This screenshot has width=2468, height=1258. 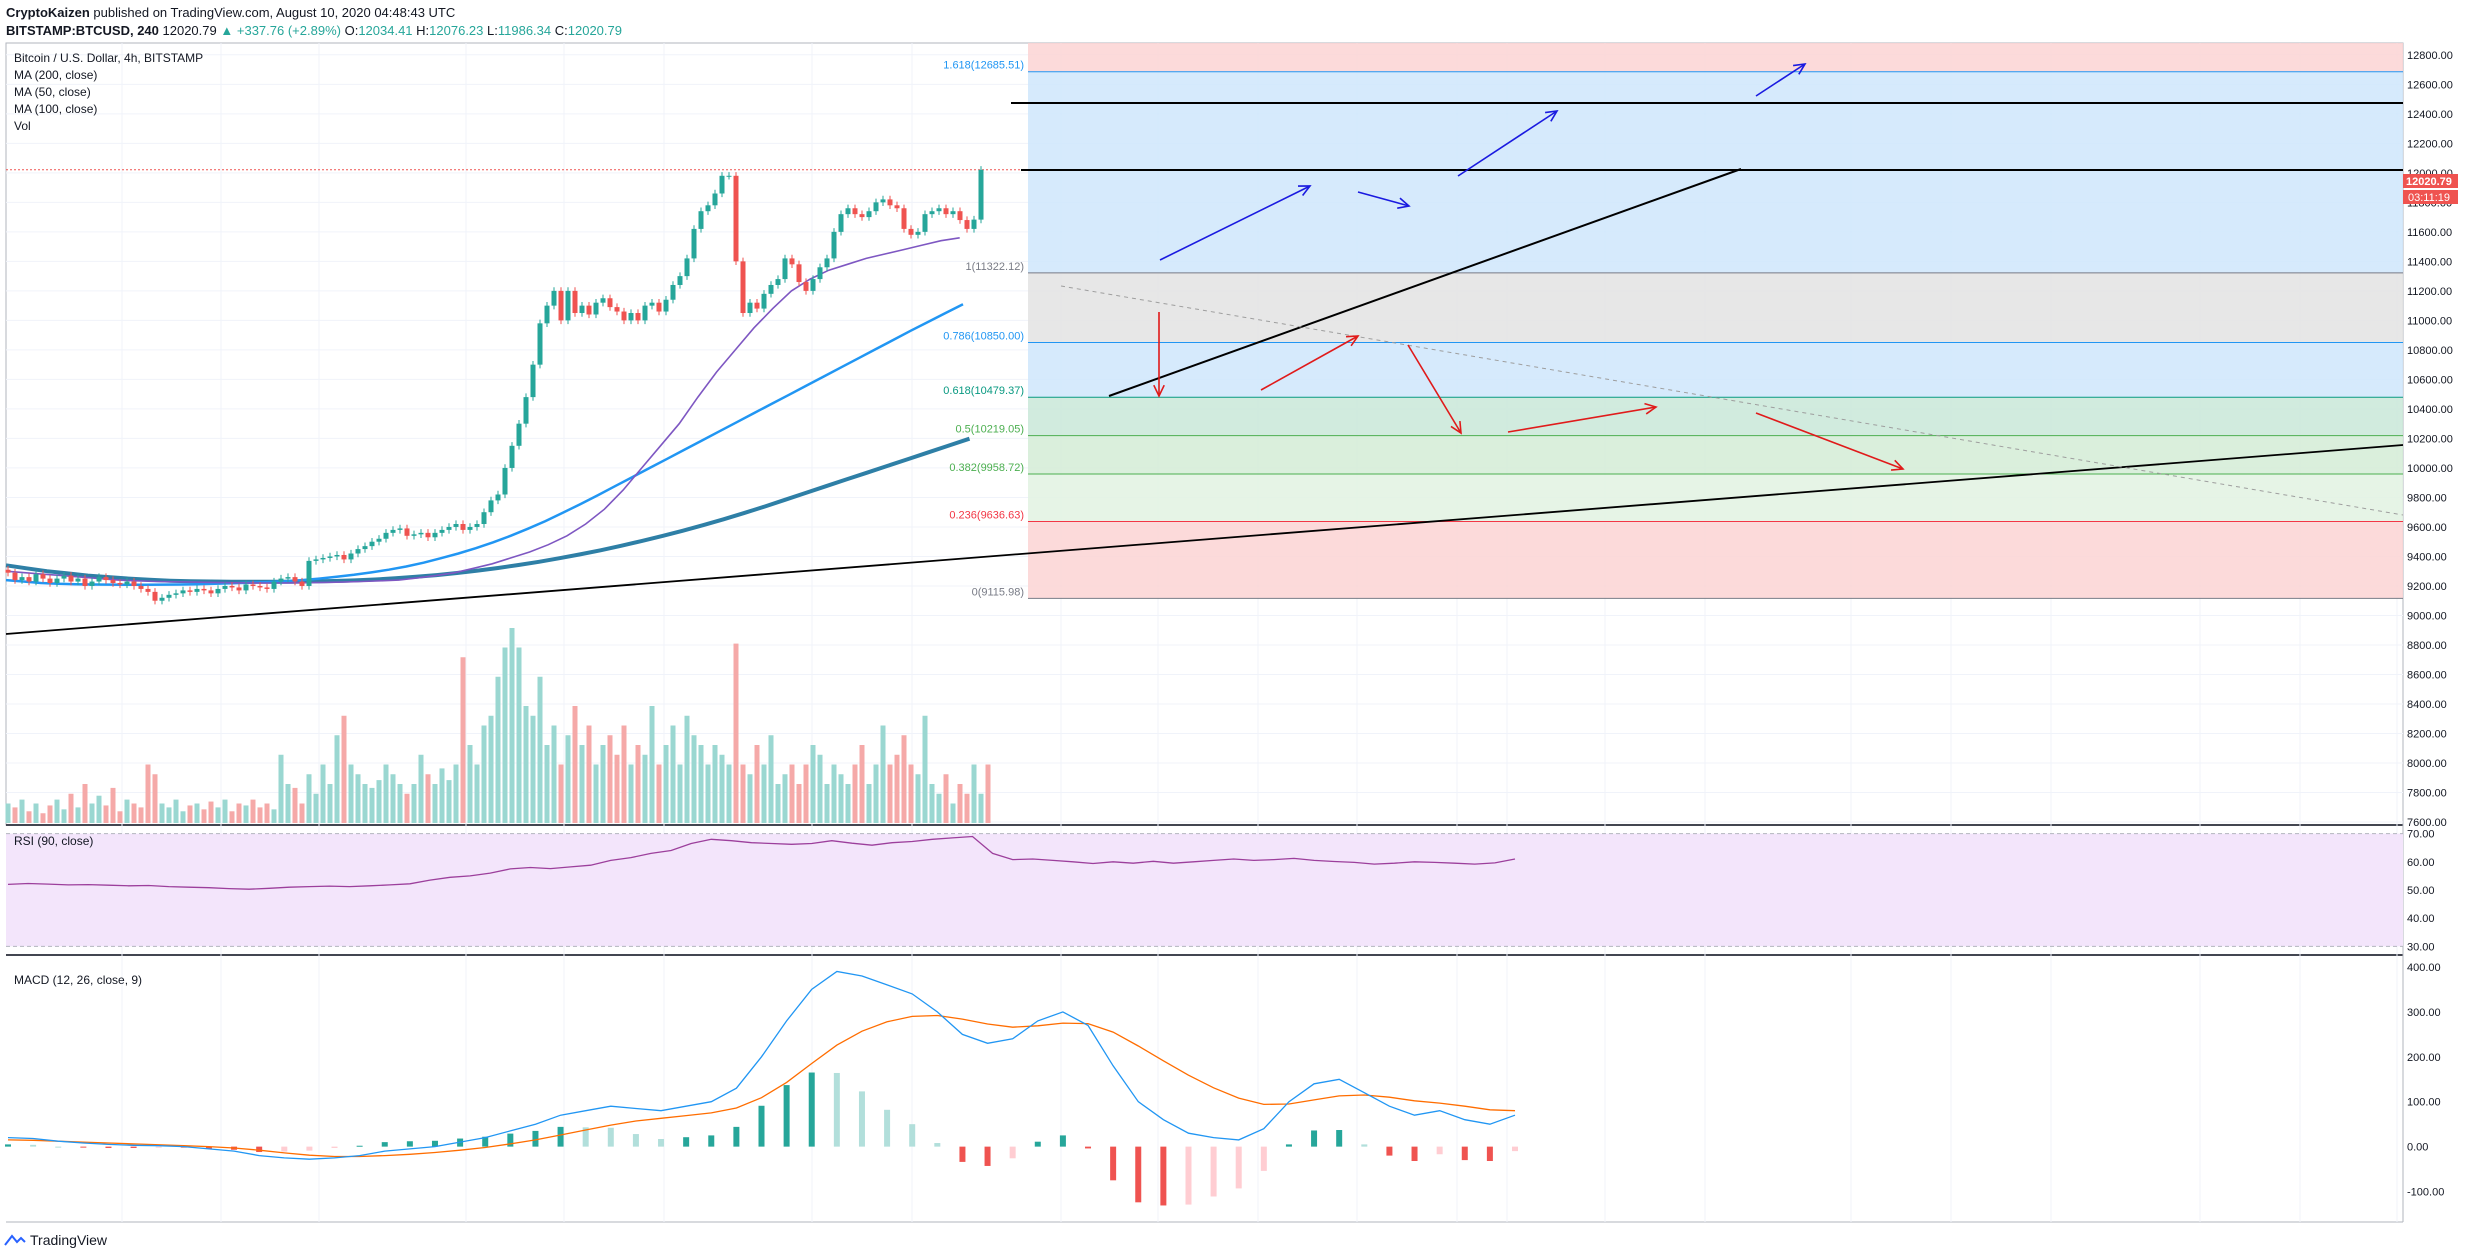 I want to click on open-value: 12034.41, so click(x=385, y=30).